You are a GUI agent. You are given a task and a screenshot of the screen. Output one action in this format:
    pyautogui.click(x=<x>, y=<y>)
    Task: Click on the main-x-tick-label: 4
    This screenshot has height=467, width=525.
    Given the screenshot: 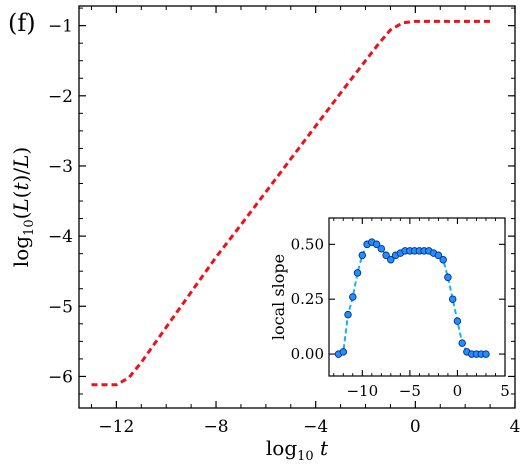 What is the action you would take?
    pyautogui.click(x=515, y=427)
    